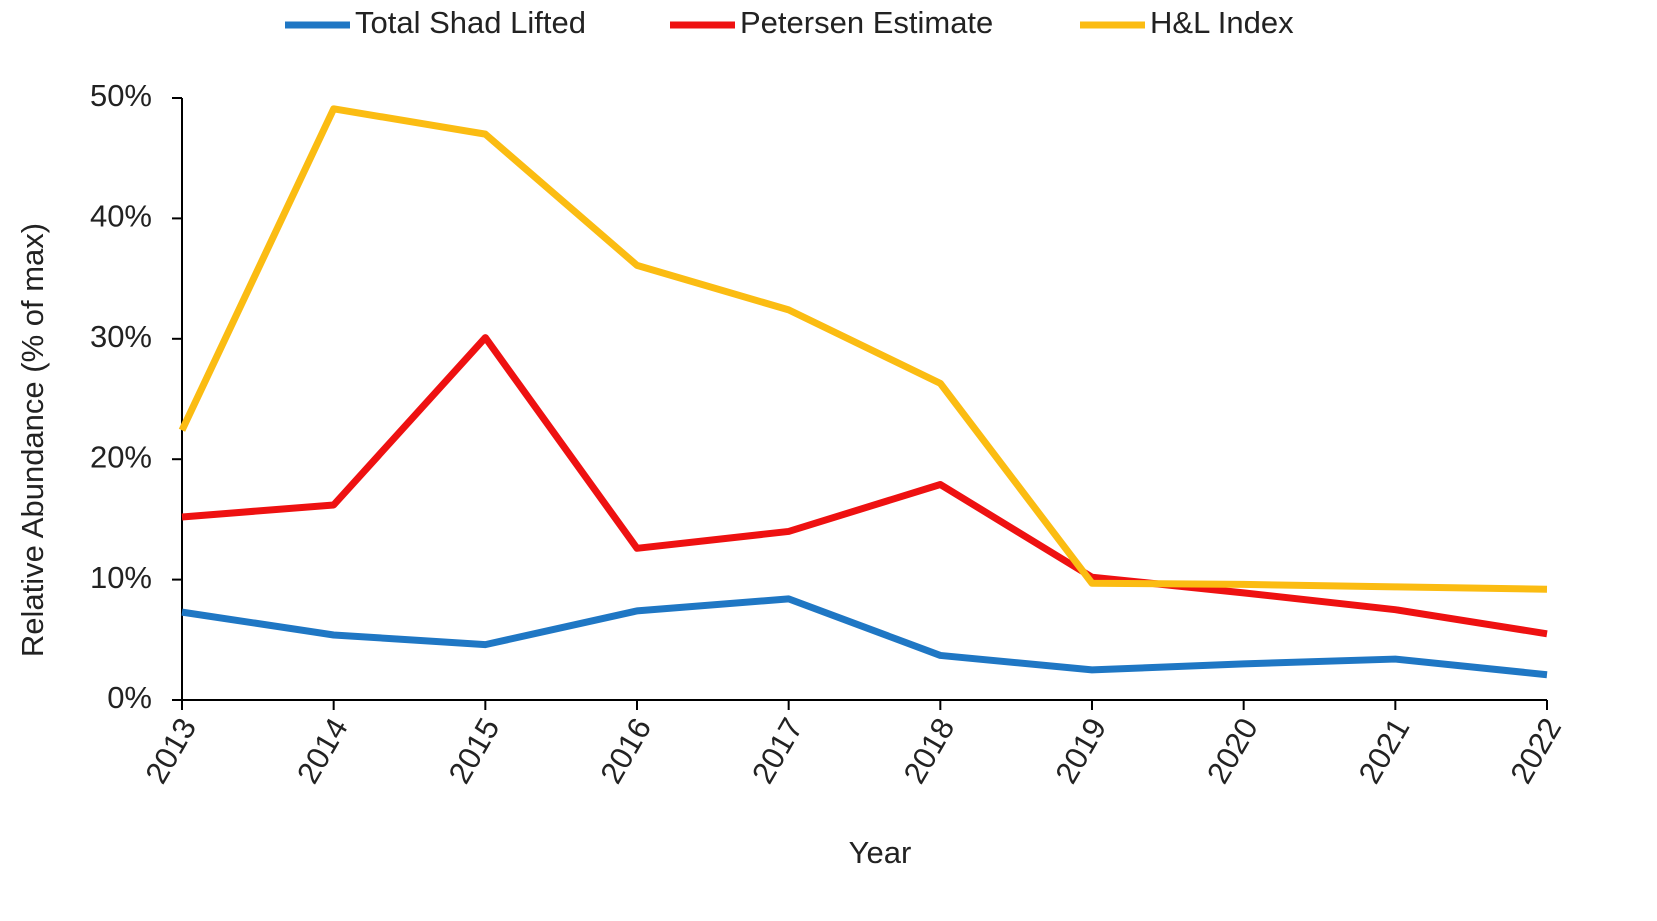 The image size is (1657, 921). Describe the element at coordinates (1232, 750) in the screenshot. I see `x-tick-label: 2020` at that location.